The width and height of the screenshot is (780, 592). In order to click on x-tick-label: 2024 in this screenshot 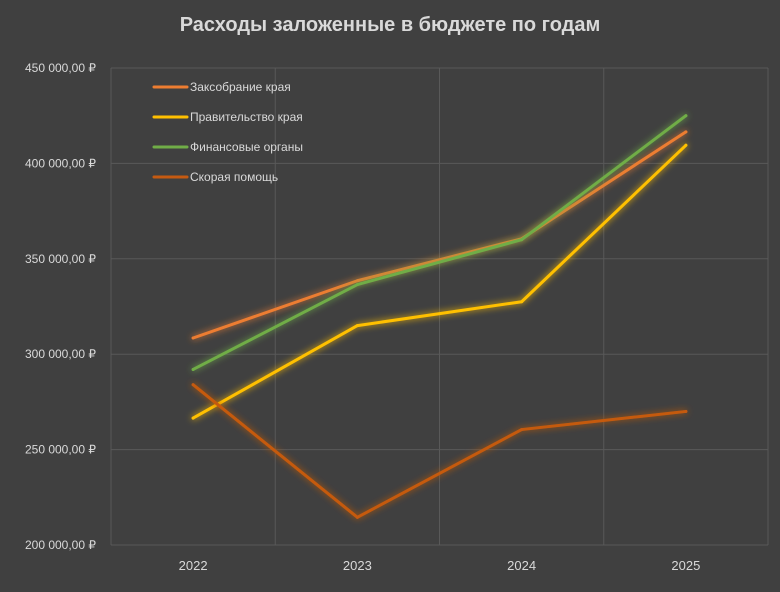, I will do `click(521, 565)`.